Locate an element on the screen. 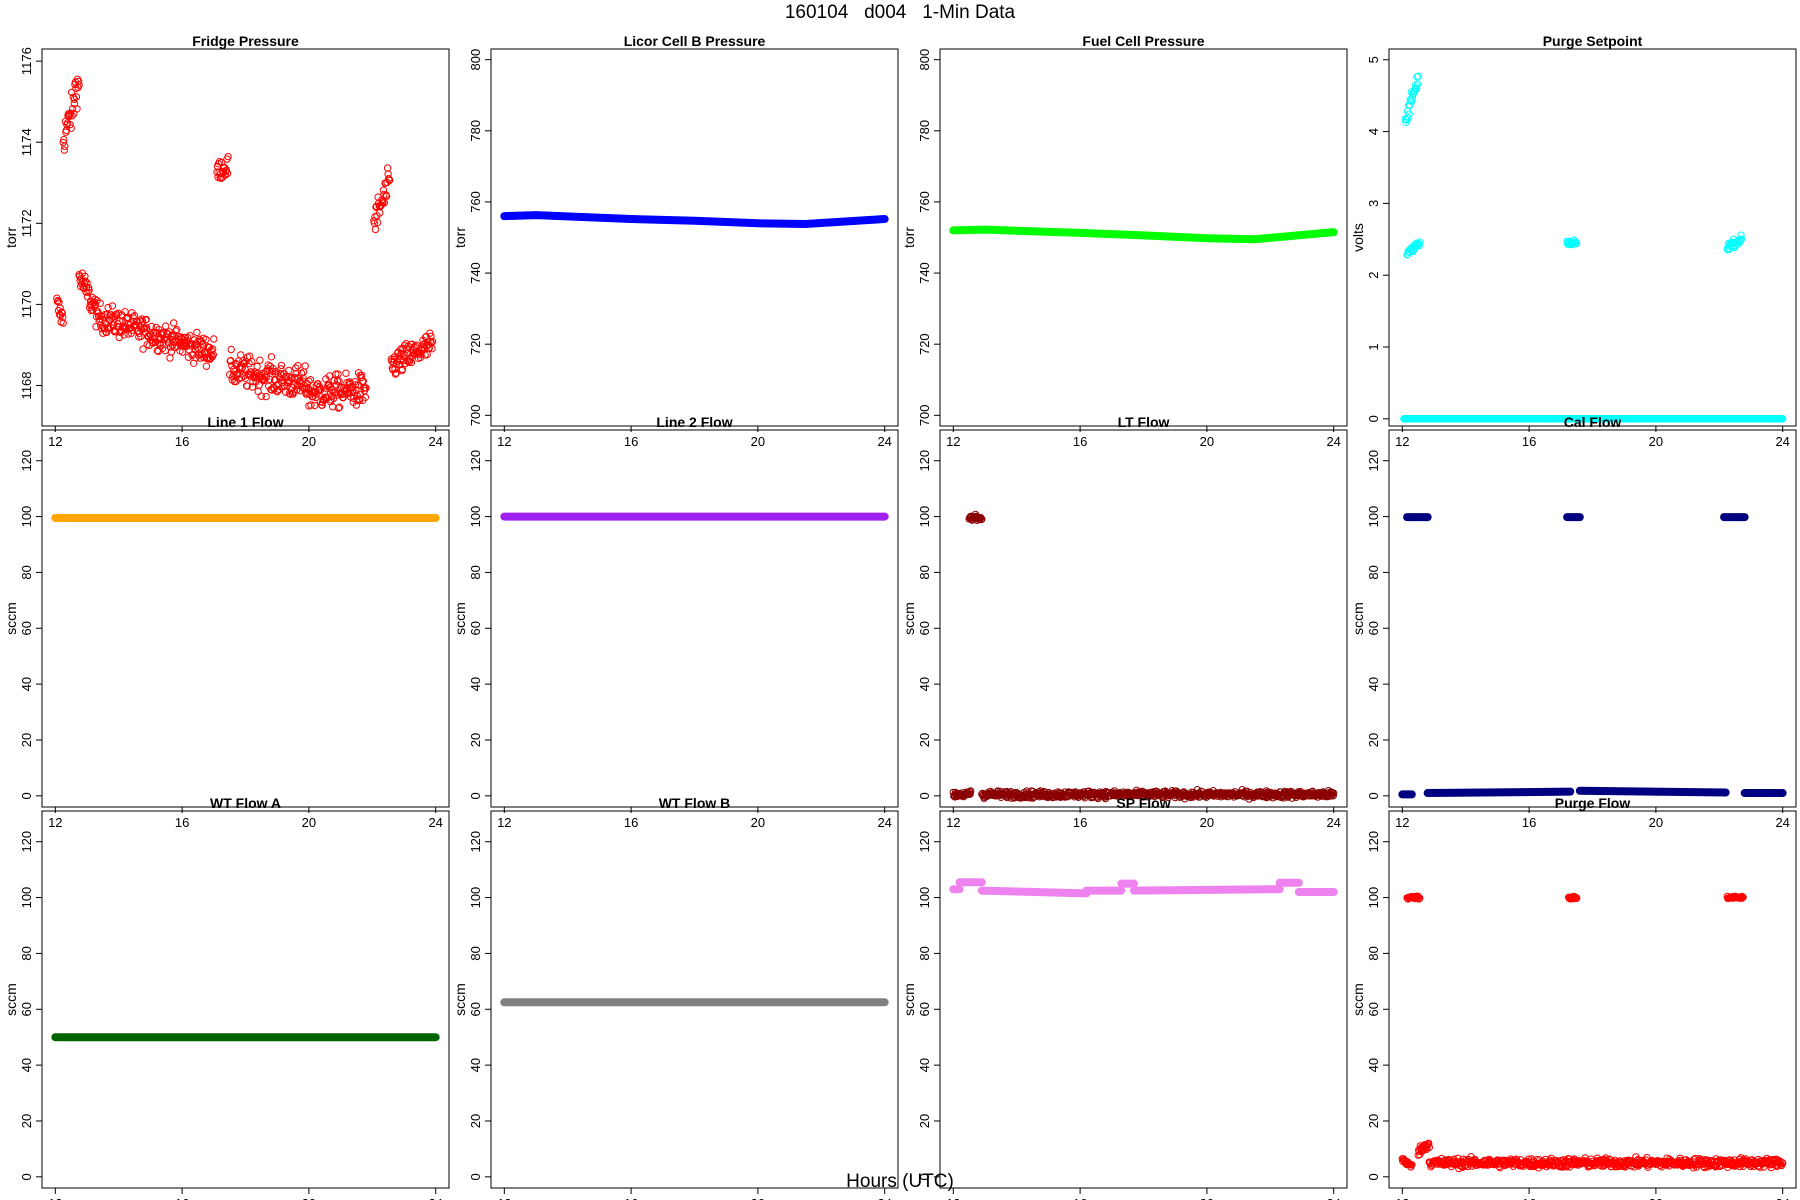 This screenshot has height=1200, width=1800. y-tick-label: 20 is located at coordinates (924, 740).